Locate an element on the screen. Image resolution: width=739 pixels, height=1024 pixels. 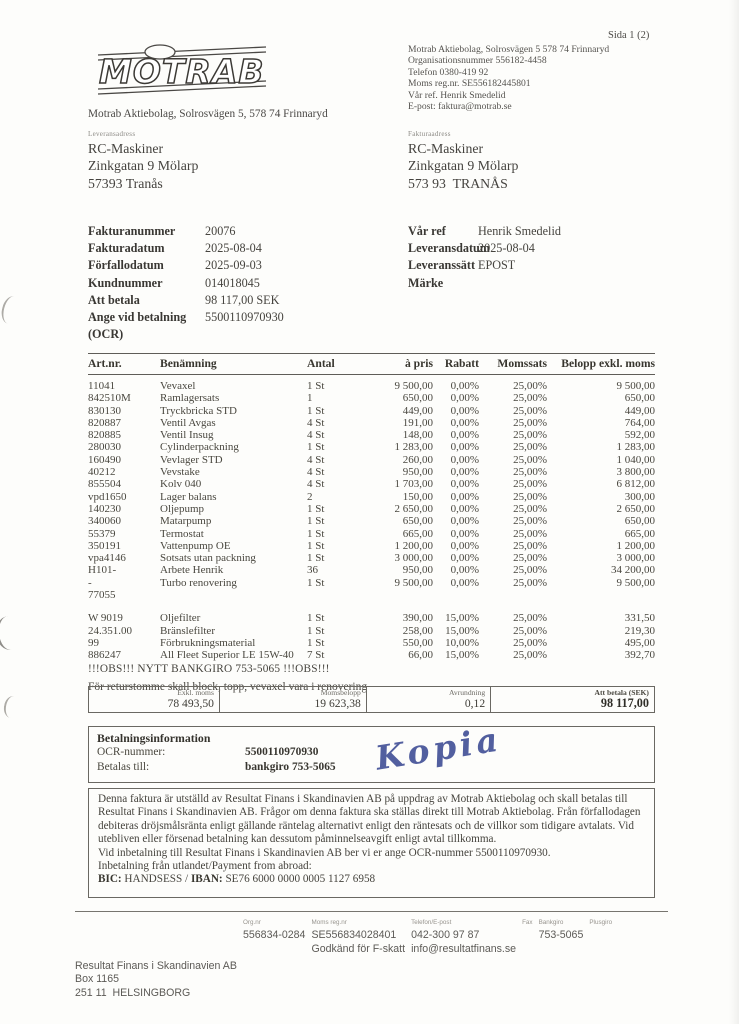
cell-name: Ventil Avgas is located at coordinates (188, 422).